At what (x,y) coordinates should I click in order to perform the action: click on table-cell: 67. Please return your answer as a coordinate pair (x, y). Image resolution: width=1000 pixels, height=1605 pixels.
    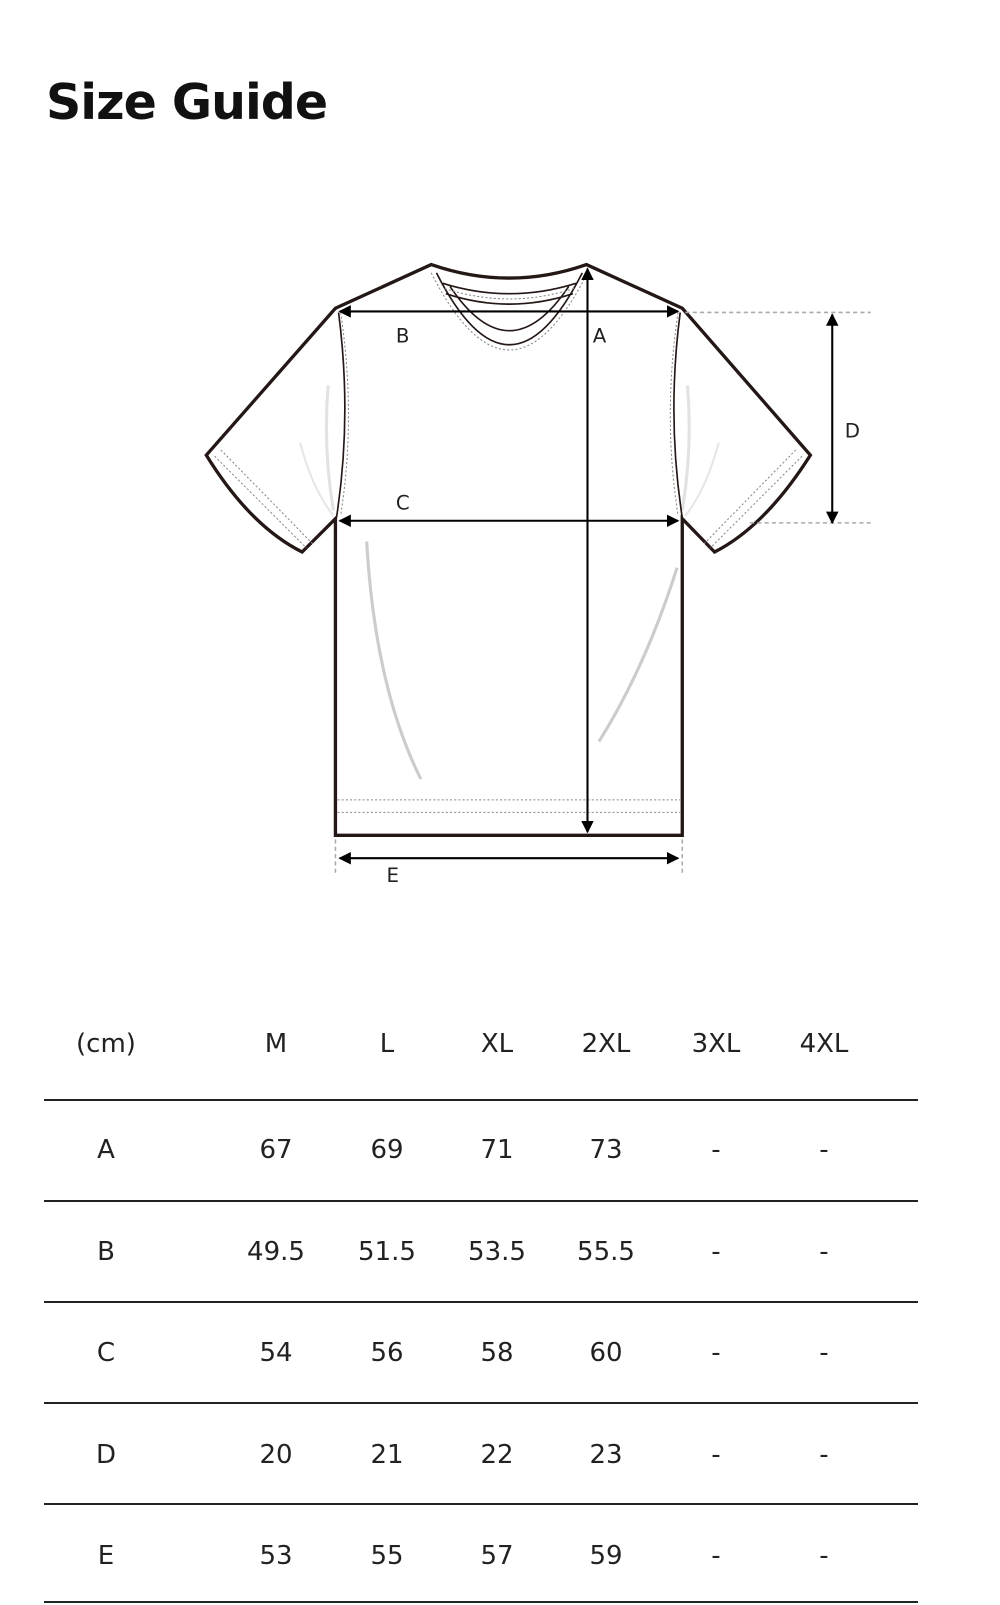
    Looking at the image, I should click on (276, 1150).